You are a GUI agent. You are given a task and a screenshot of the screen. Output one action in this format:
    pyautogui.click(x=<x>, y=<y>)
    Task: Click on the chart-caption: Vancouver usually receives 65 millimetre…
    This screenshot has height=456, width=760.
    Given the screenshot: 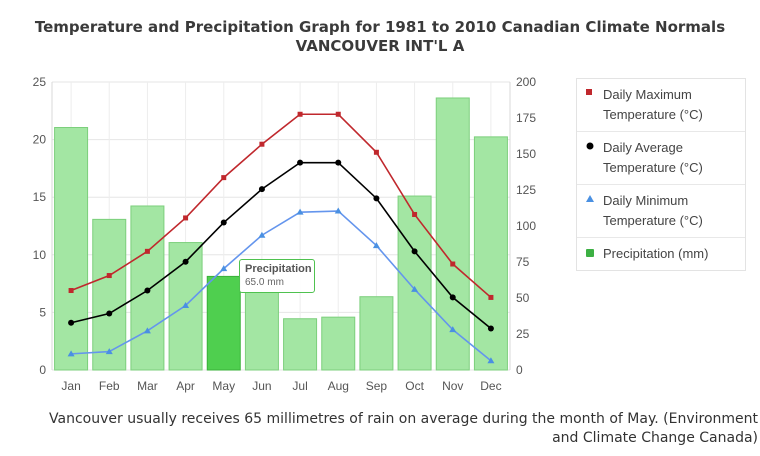 What is the action you would take?
    pyautogui.click(x=403, y=428)
    